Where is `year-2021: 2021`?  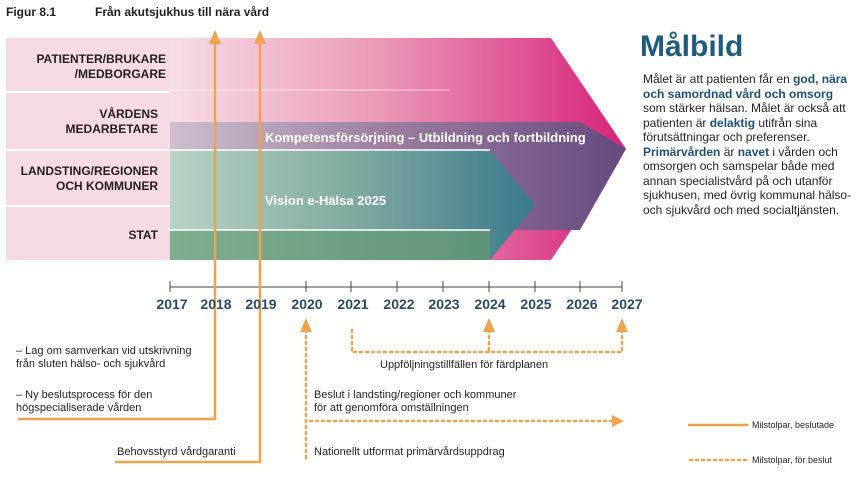
year-2021: 2021 is located at coordinates (353, 304).